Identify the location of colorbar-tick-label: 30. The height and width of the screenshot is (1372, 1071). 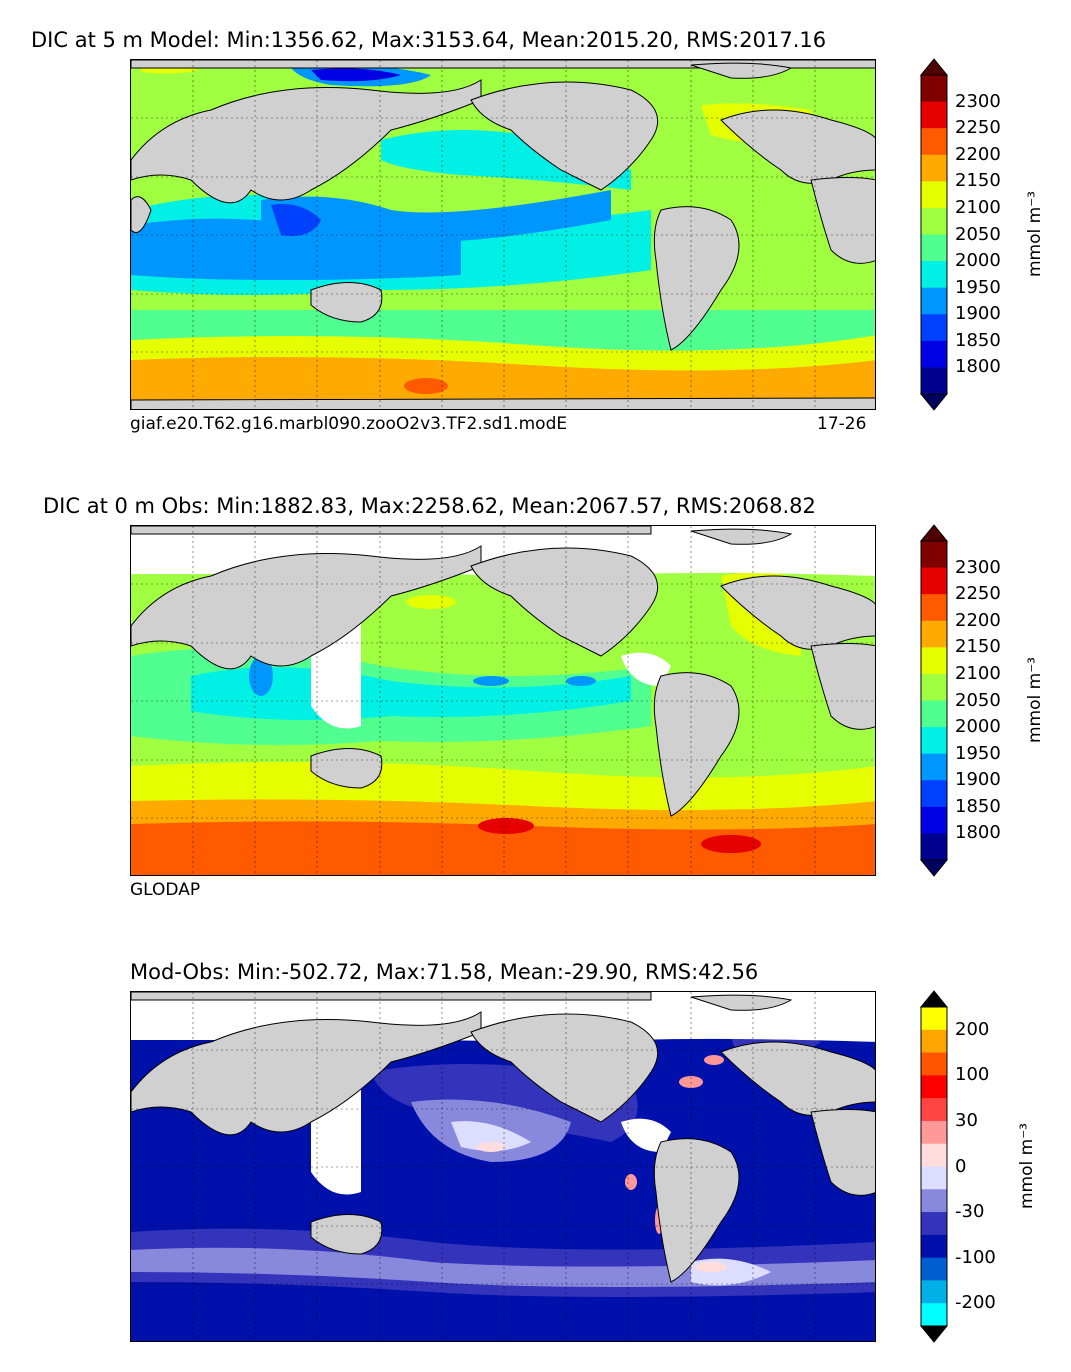
(966, 1120).